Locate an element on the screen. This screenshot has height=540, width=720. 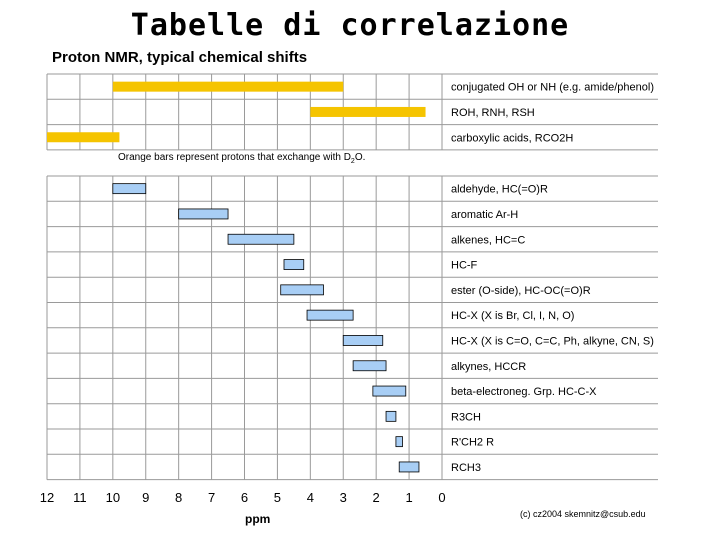
x-tick-label: 4 is located at coordinates (310, 497).